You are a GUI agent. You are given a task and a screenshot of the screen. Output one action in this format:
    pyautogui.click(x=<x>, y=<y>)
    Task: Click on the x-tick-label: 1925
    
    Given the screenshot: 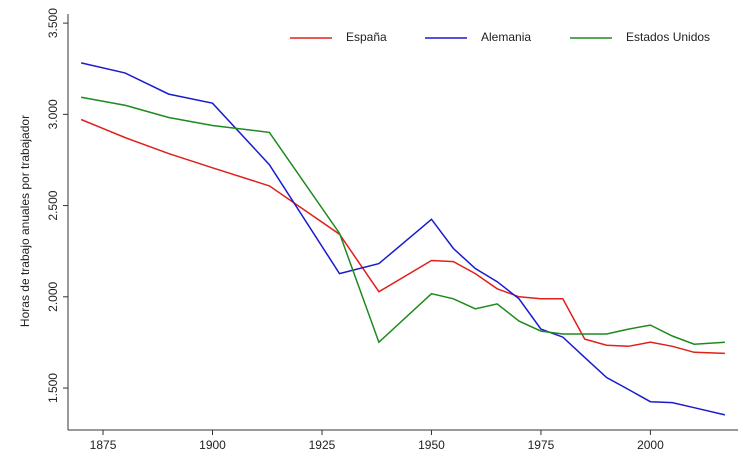 What is the action you would take?
    pyautogui.click(x=322, y=445)
    